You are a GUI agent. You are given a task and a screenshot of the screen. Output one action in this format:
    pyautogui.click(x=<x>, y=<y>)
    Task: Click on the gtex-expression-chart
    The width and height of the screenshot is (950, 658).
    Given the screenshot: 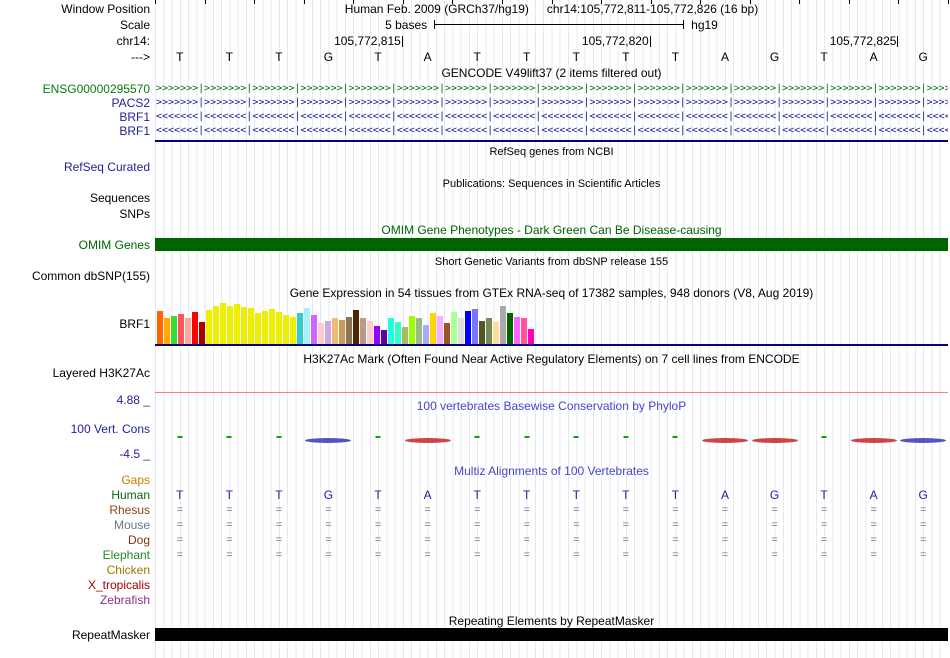 What is the action you would take?
    pyautogui.click(x=551, y=322)
    